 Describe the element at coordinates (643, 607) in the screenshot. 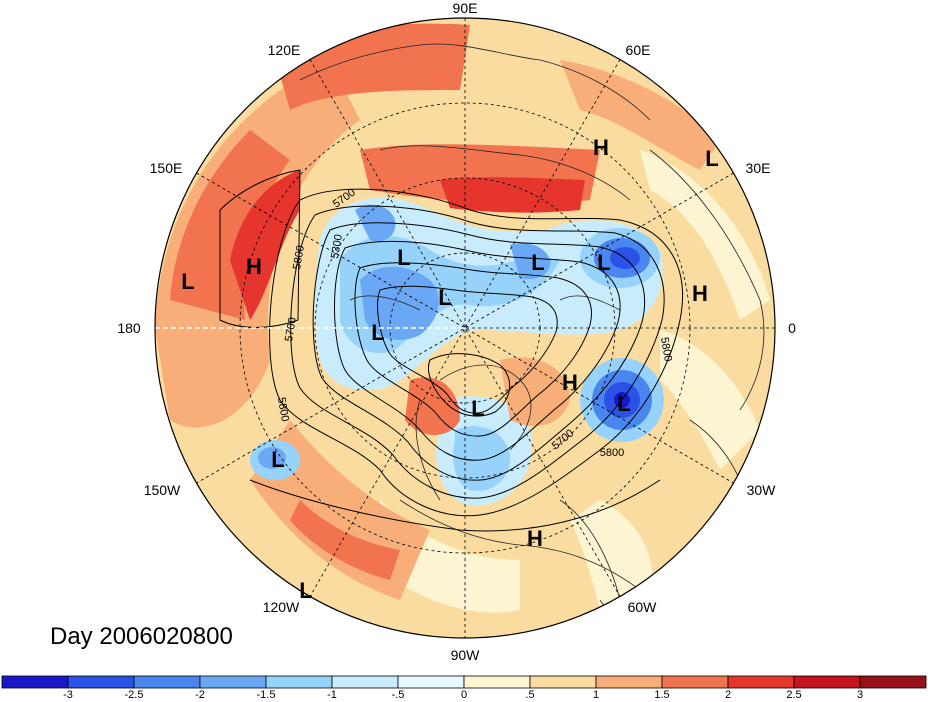

I see `lon-label-60w: 60W` at that location.